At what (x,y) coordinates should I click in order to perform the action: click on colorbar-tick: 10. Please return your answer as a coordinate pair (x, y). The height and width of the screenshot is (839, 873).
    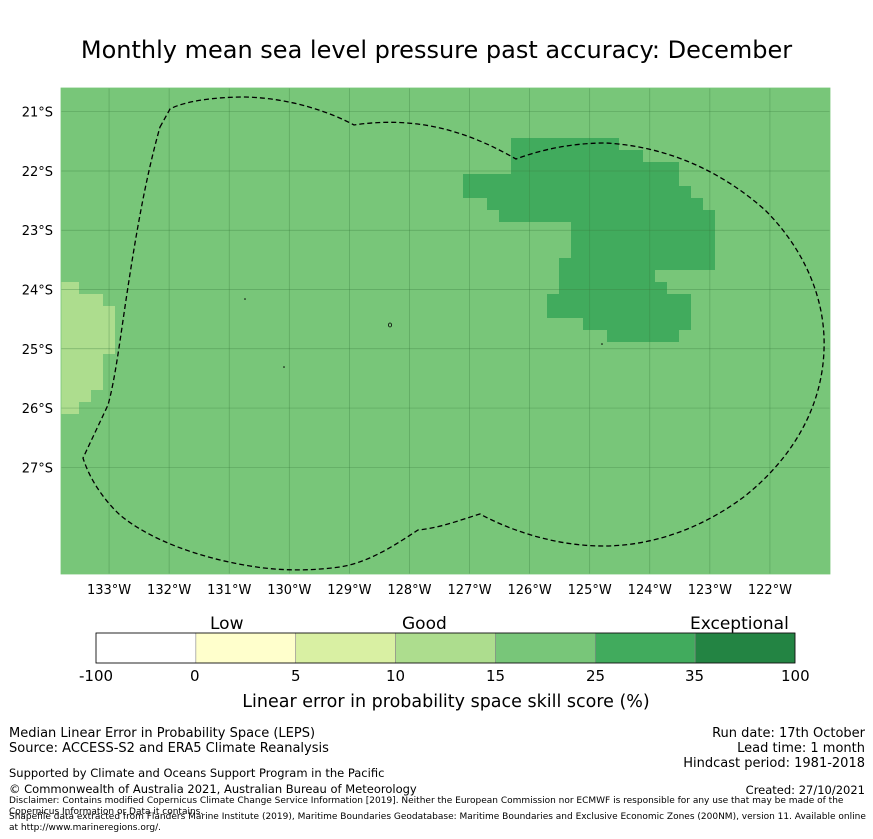
    Looking at the image, I should click on (396, 676).